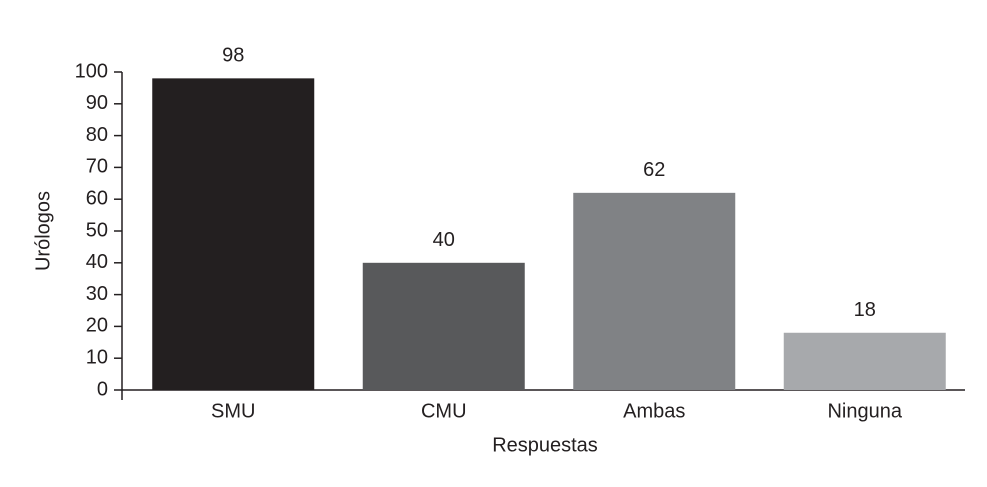  Describe the element at coordinates (864, 411) in the screenshot. I see `x-tick-label: Ninguna` at that location.